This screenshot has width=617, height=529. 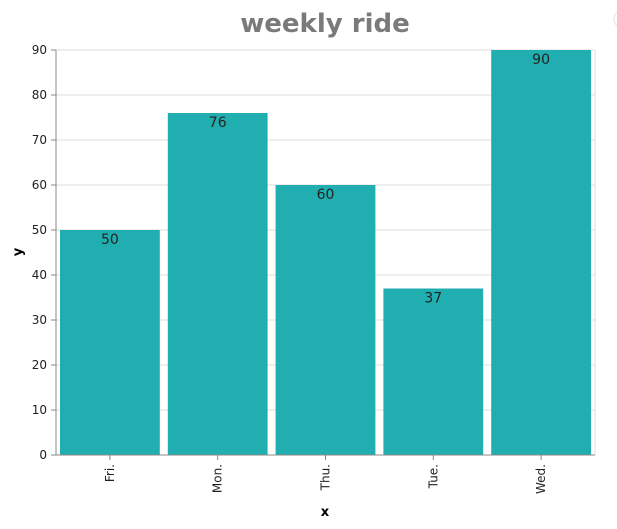 I want to click on data-label: 50, so click(x=110, y=240).